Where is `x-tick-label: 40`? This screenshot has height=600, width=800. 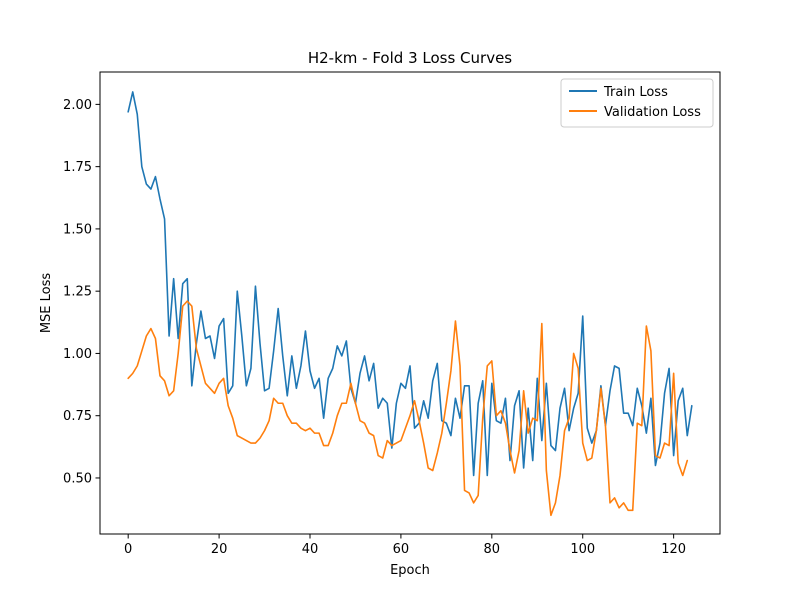
x-tick-label: 40 is located at coordinates (310, 549).